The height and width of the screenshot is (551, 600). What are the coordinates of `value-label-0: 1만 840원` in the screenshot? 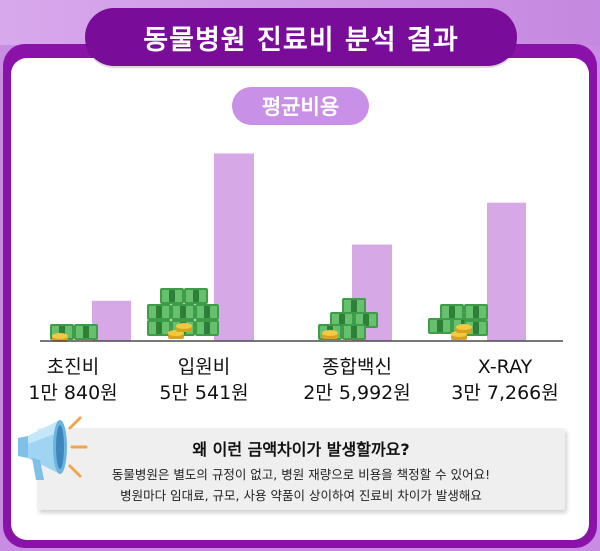 It's located at (73, 393).